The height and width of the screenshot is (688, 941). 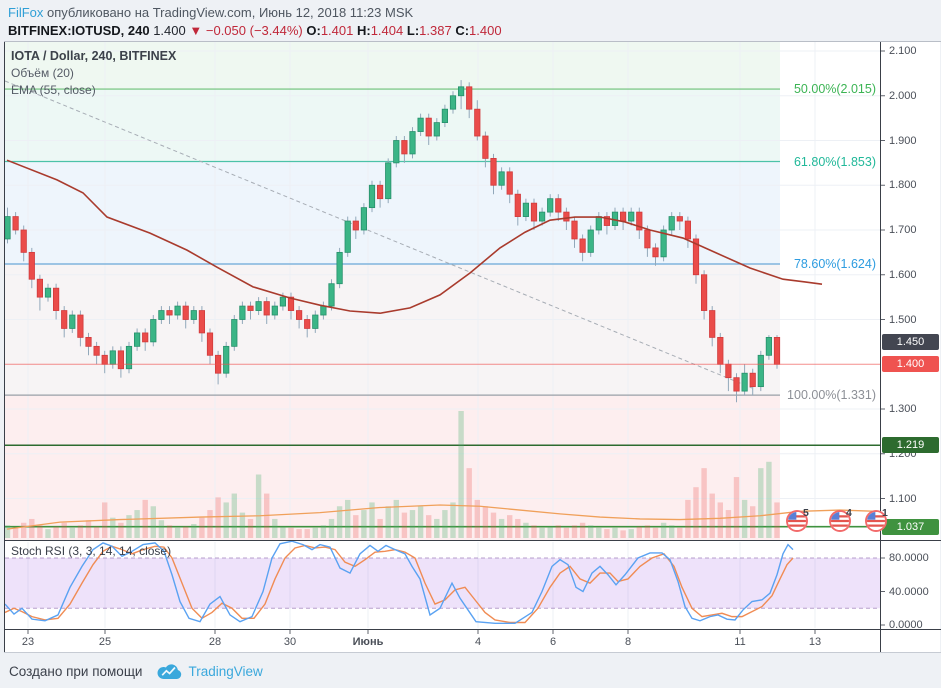 I want to click on tradingview-logo-icon, so click(x=169, y=671).